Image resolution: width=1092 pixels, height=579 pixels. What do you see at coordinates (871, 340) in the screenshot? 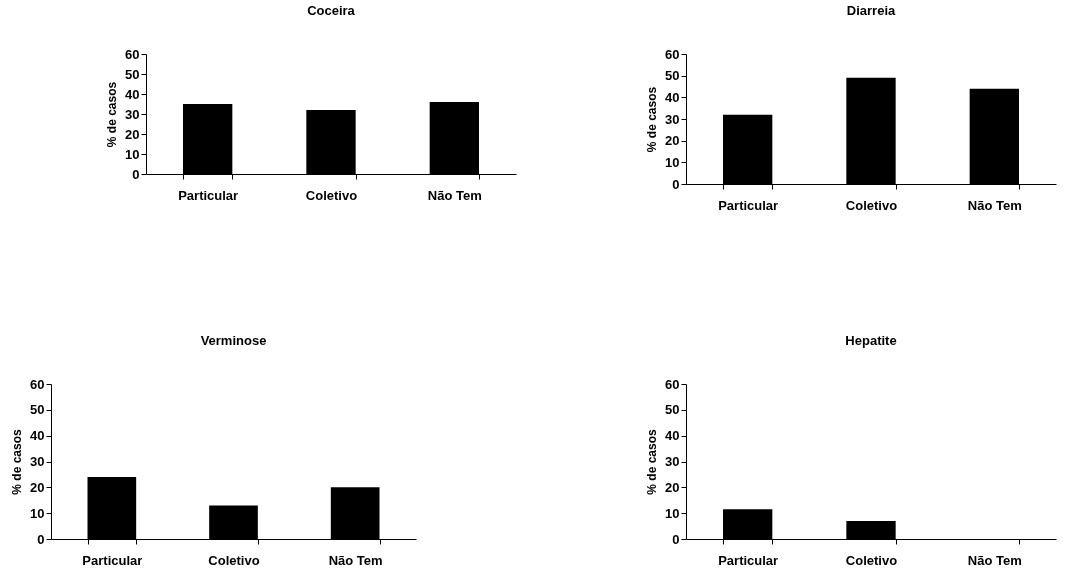
I see `chart-title: Hepatite` at bounding box center [871, 340].